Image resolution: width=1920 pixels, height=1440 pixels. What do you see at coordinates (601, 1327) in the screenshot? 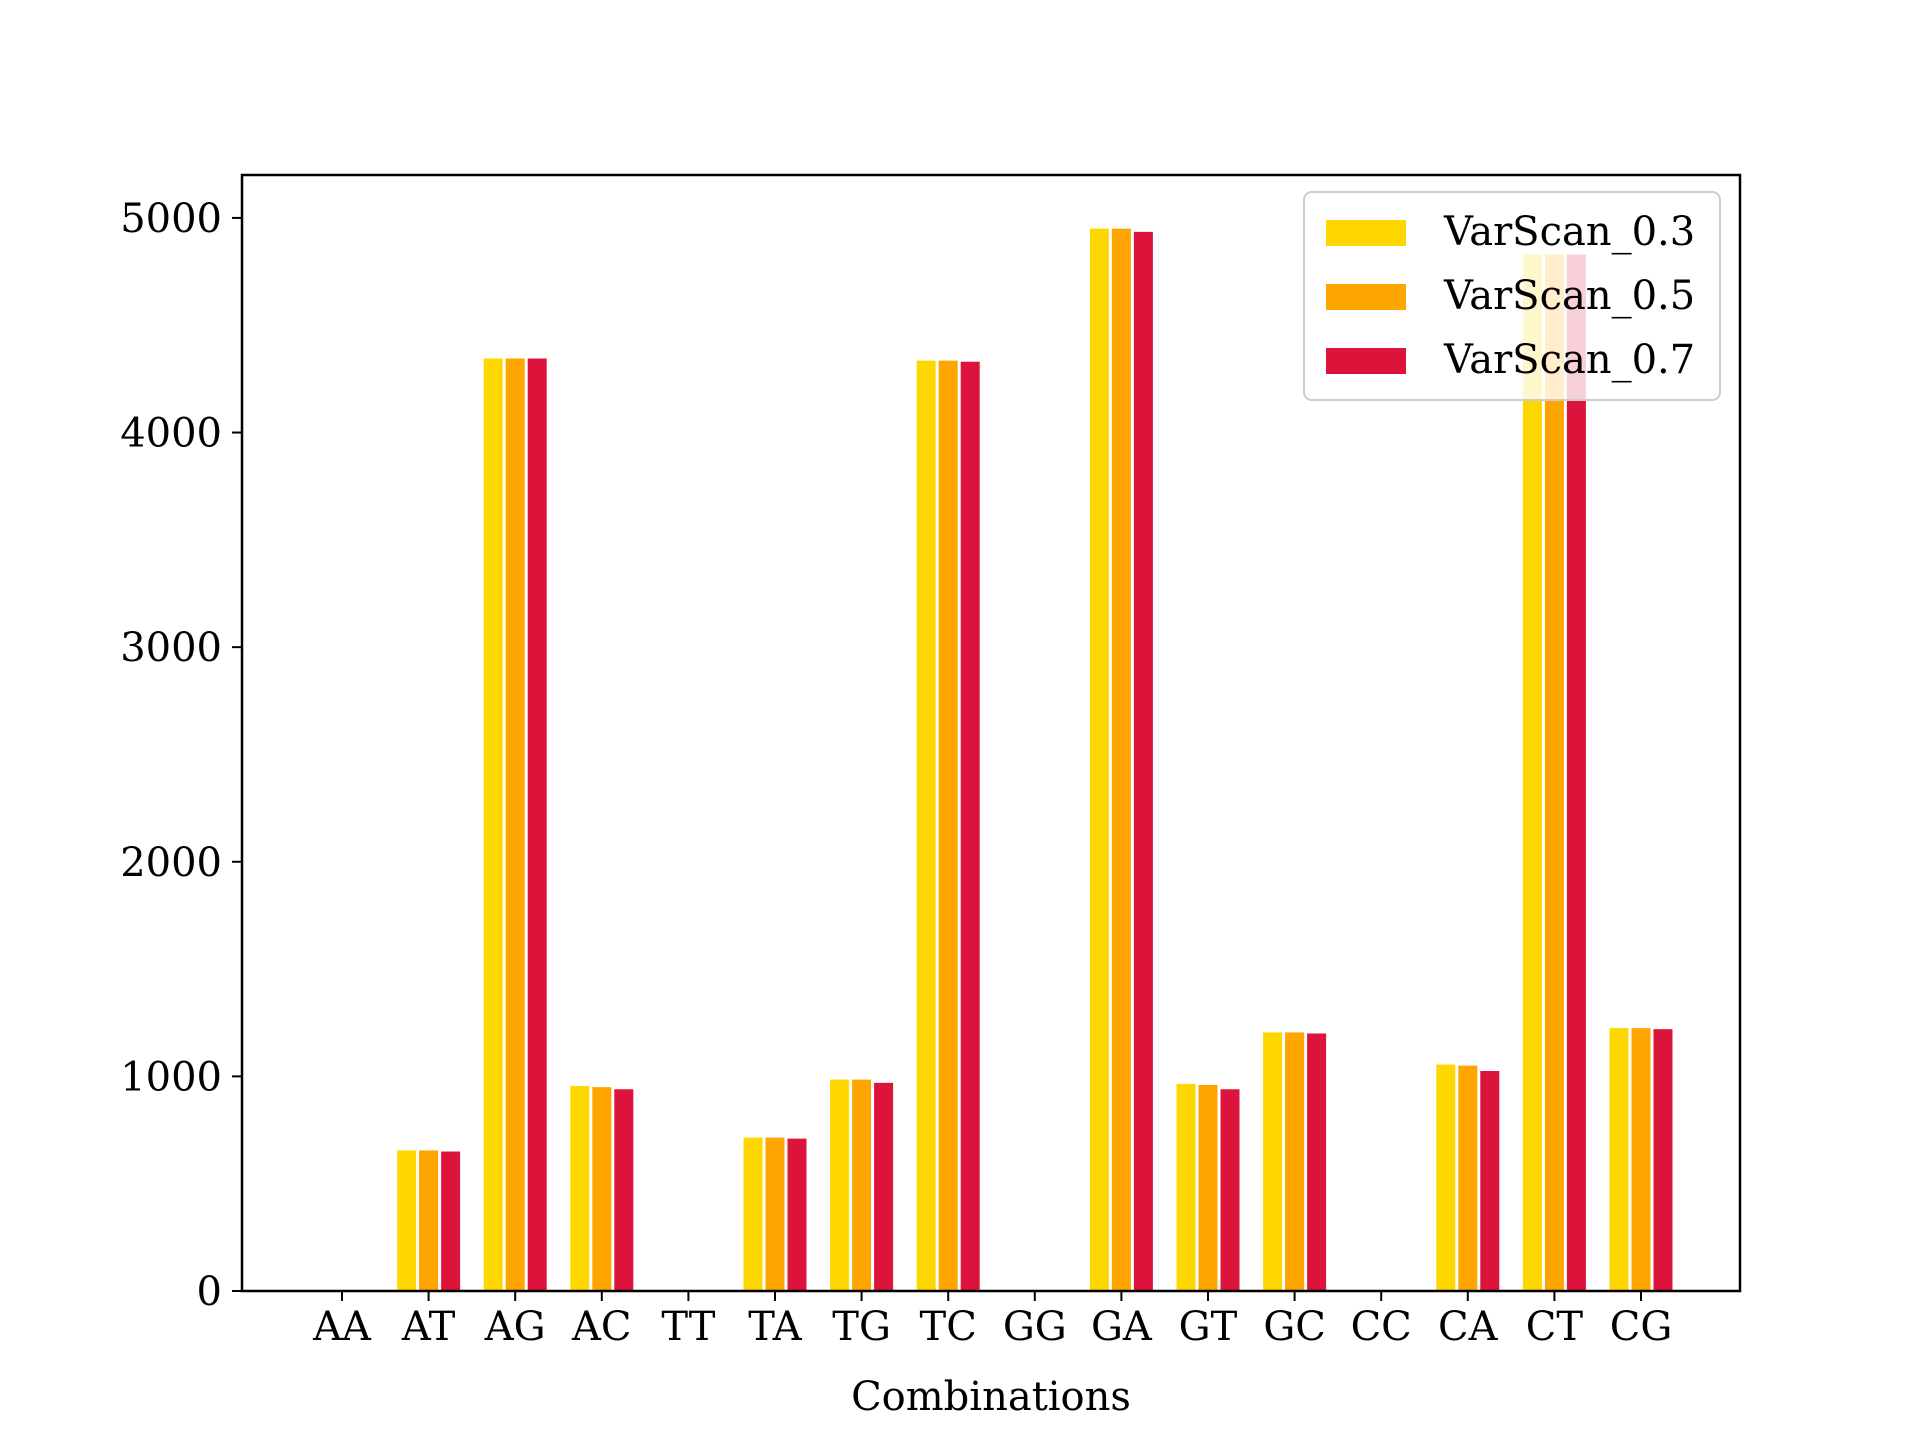
I see `x-tick-label: AC` at bounding box center [601, 1327].